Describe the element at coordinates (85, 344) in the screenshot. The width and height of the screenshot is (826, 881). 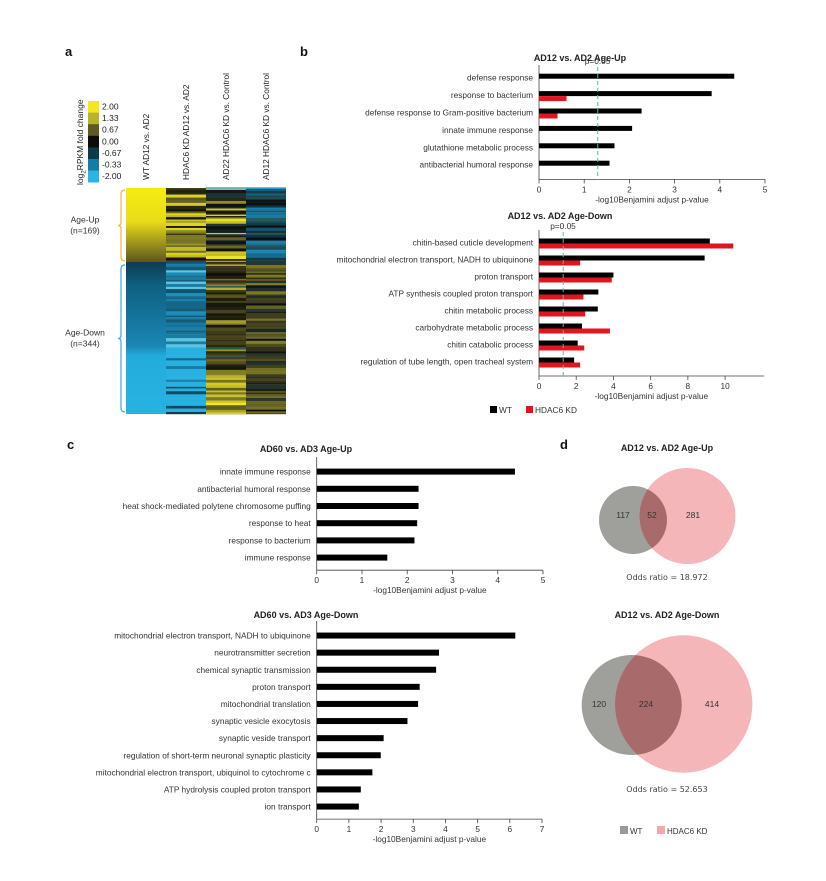
I see `group-count: (n=344)` at that location.